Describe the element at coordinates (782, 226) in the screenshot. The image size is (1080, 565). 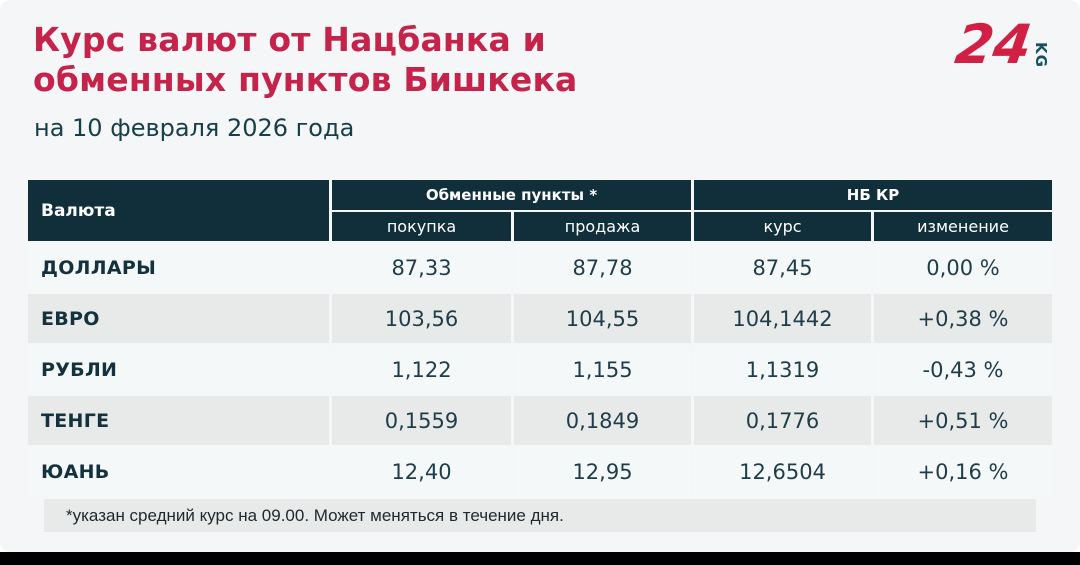
I see `header-rate: курс` at that location.